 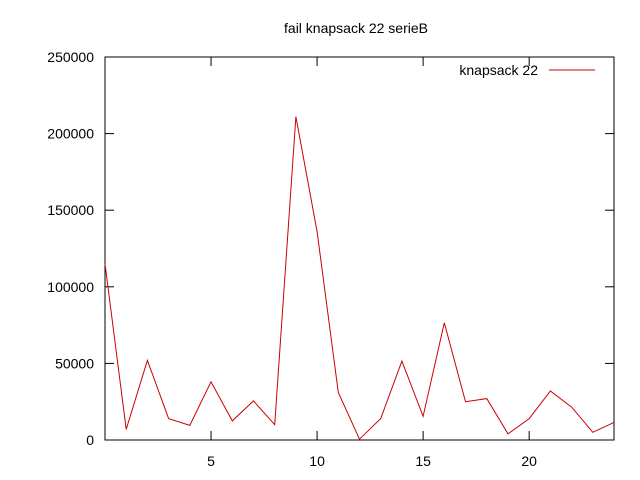 I want to click on x-tick-label: 15, so click(x=423, y=461).